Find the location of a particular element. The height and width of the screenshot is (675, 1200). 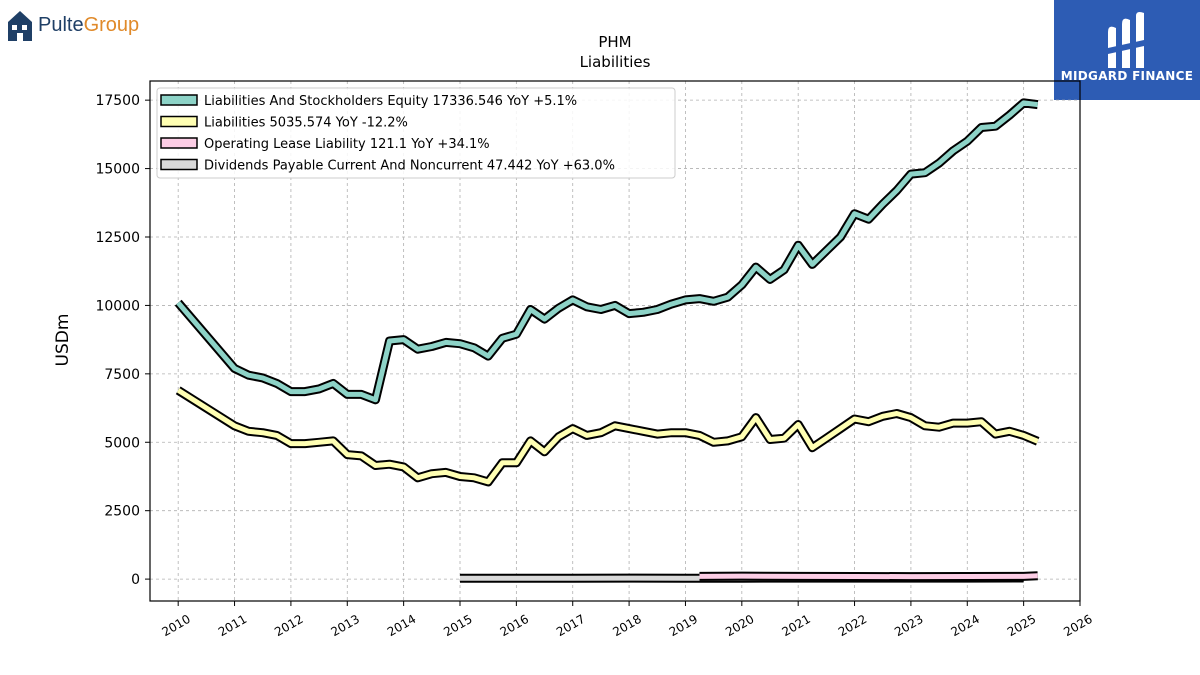

y-axis-label: USDm is located at coordinates (63, 340).